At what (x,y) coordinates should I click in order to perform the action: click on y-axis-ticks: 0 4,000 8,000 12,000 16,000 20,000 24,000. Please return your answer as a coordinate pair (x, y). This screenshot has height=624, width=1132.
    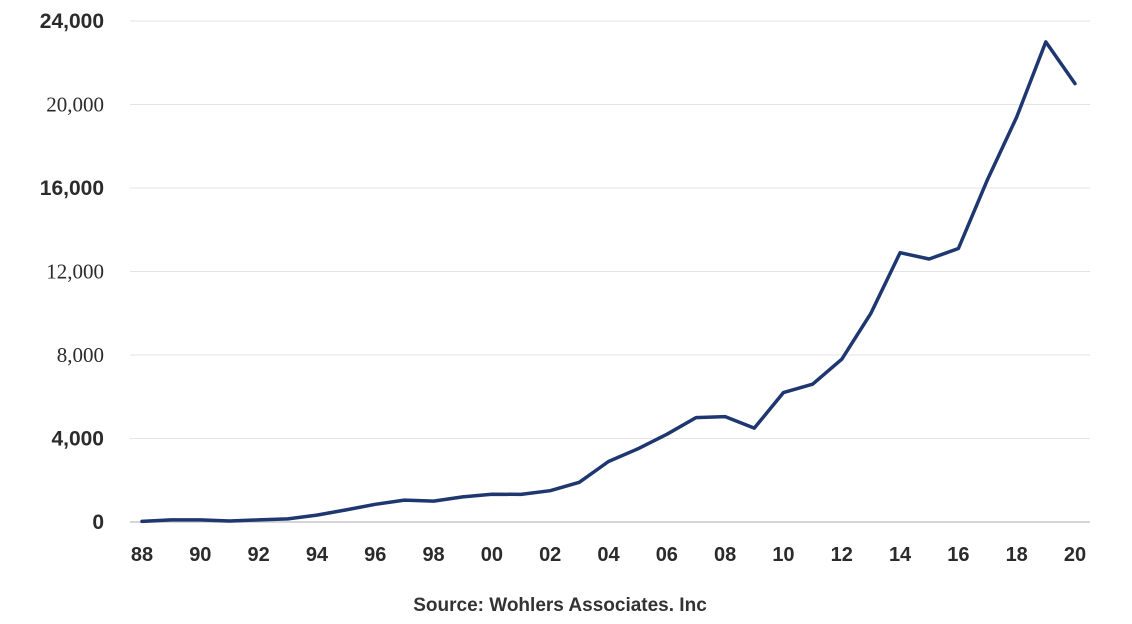
    Looking at the image, I should click on (72, 272).